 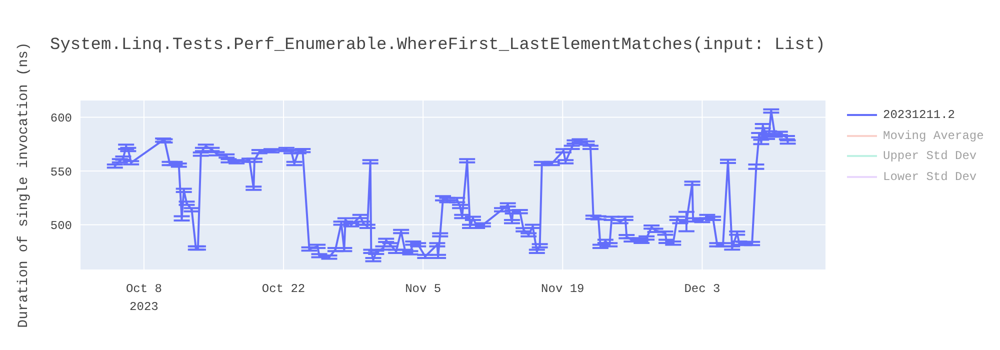 I want to click on x-tick-label: Dec 3, so click(x=702, y=289).